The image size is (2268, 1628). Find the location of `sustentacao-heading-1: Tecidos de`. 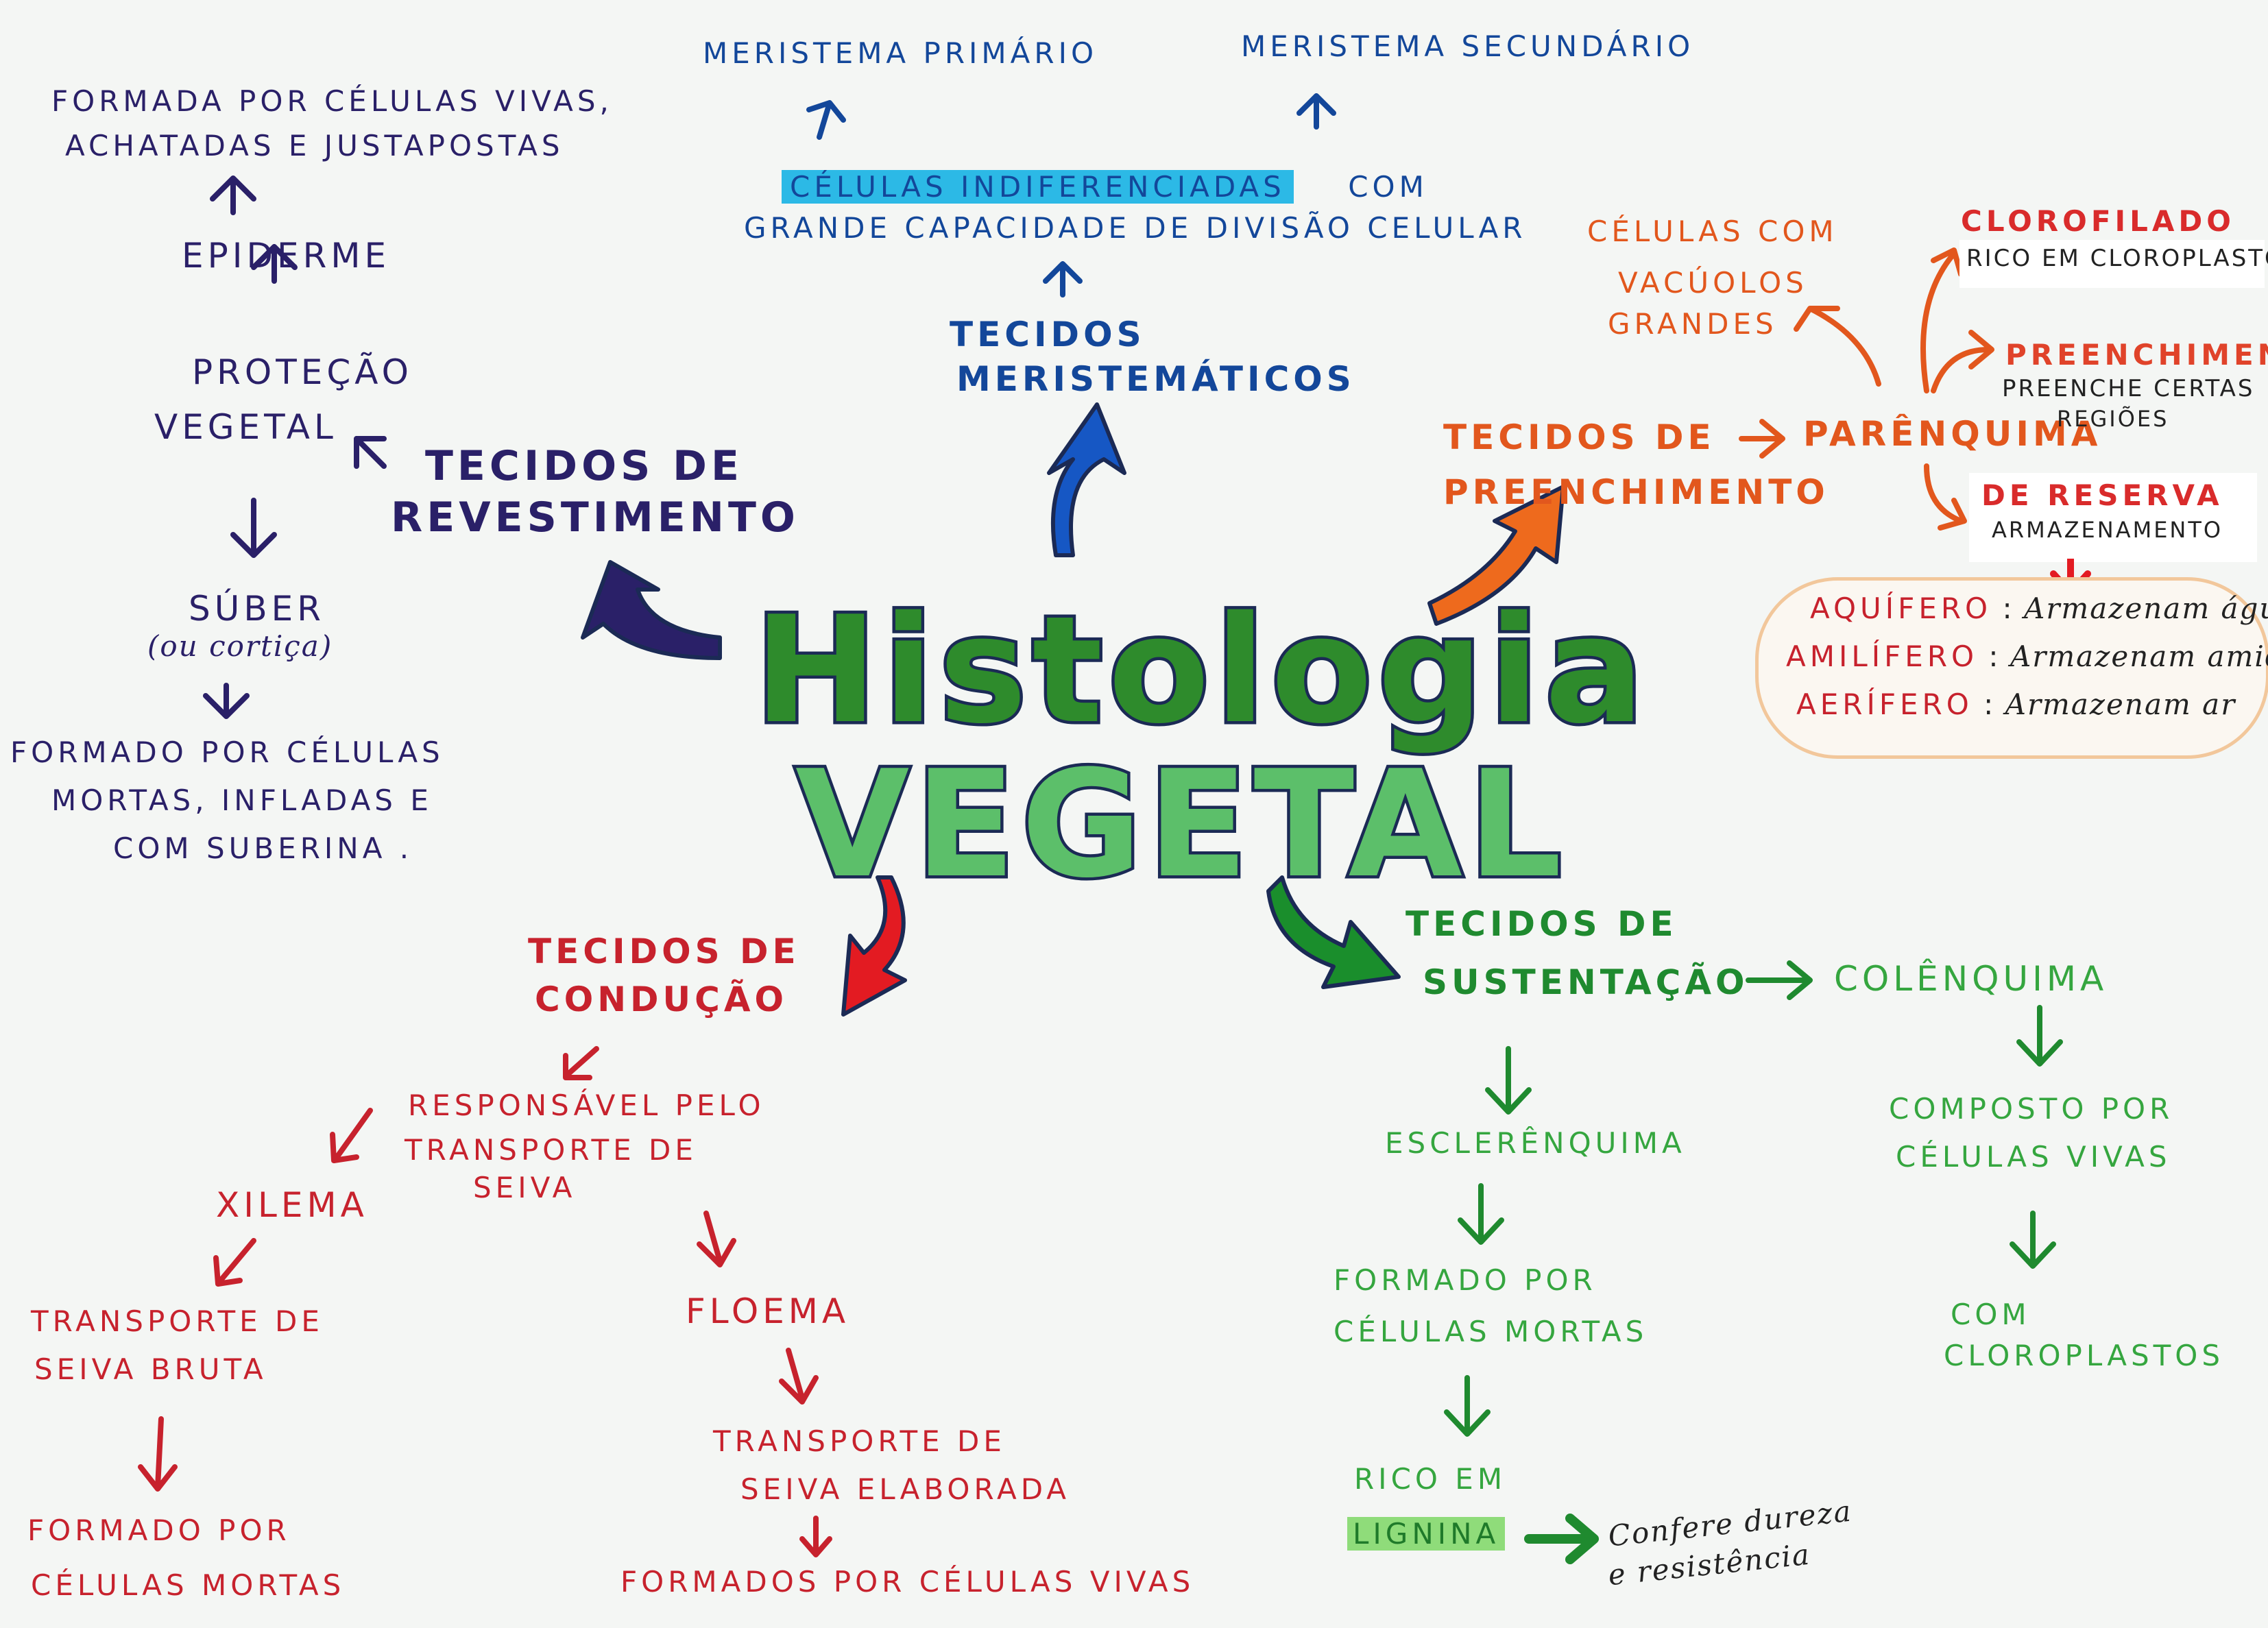

sustentacao-heading-1: Tecidos de is located at coordinates (1542, 924).